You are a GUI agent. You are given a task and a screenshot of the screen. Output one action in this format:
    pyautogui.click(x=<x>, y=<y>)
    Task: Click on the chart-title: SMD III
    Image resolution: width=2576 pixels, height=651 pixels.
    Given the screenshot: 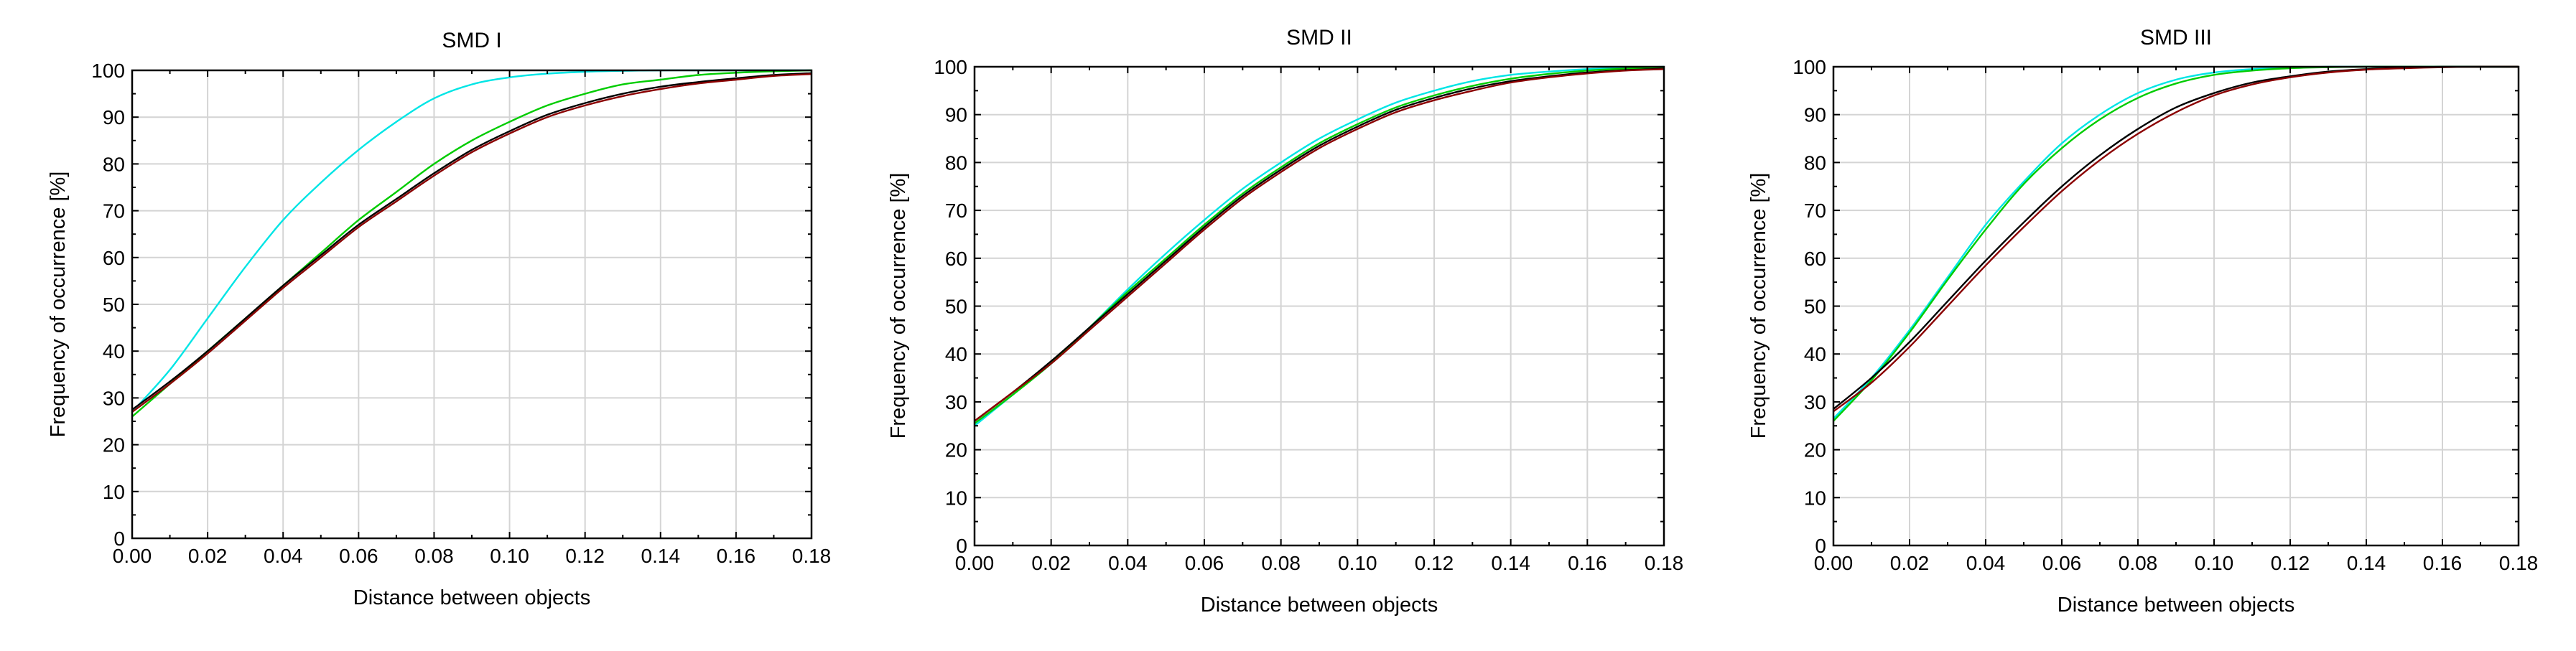 What is the action you would take?
    pyautogui.click(x=2176, y=38)
    